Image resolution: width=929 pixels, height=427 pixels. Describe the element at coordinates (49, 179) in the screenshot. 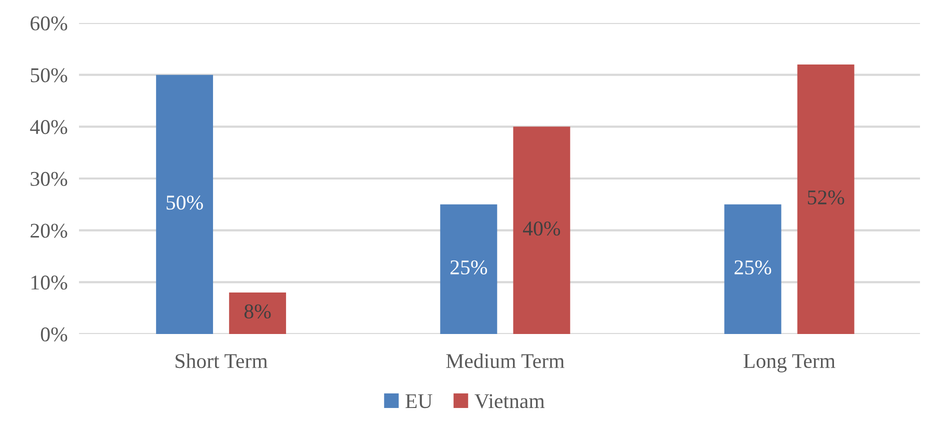

I see `y-tick-label: 30%` at that location.